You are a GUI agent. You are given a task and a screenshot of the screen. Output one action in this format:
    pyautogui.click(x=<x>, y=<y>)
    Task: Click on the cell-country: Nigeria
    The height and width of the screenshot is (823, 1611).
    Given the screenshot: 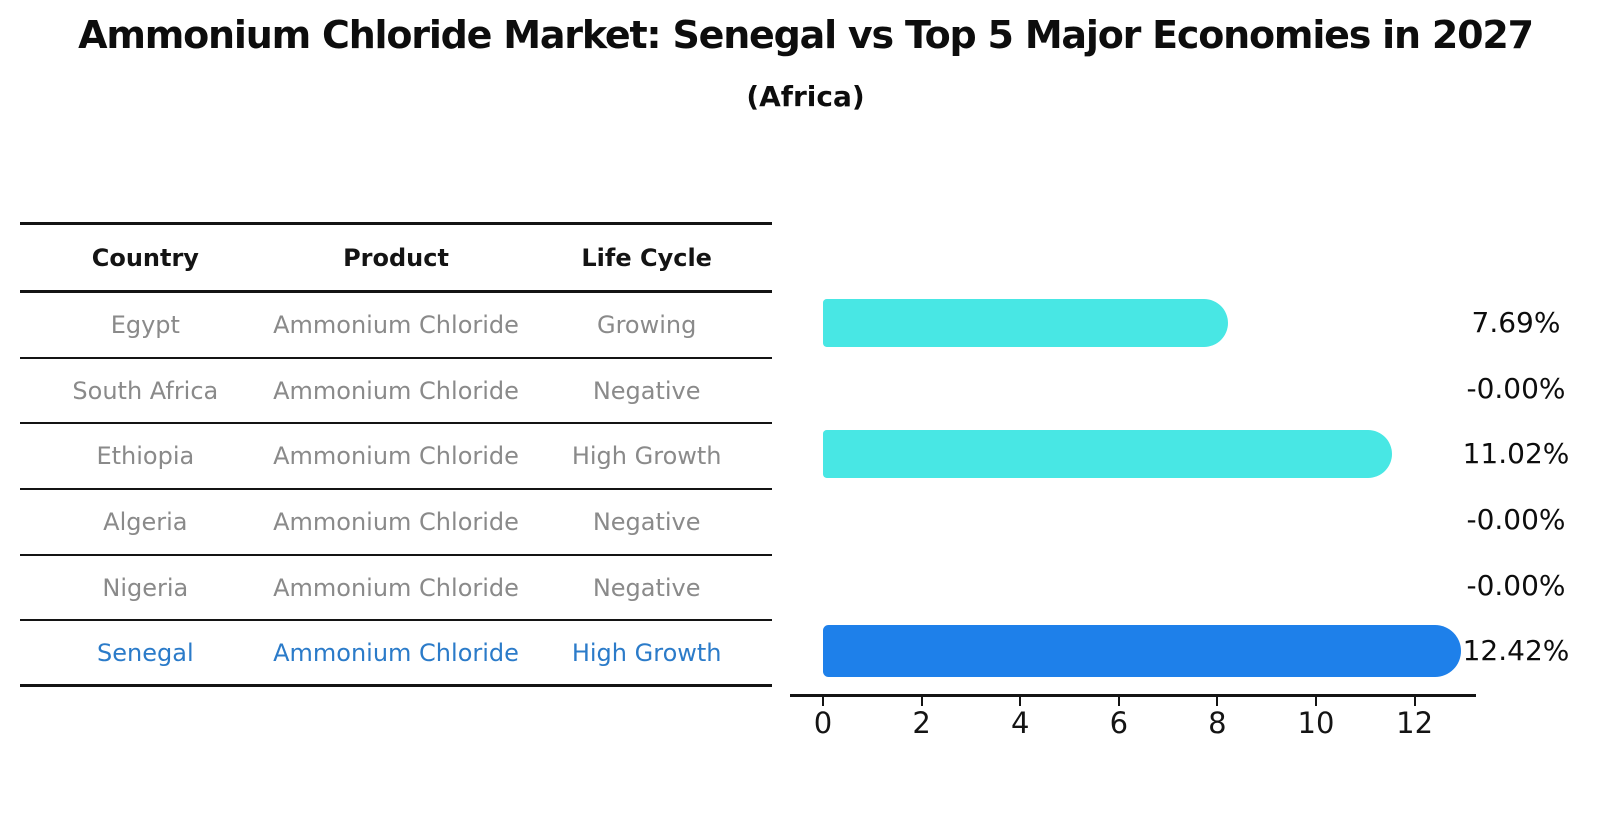 What is the action you would take?
    pyautogui.click(x=145, y=587)
    